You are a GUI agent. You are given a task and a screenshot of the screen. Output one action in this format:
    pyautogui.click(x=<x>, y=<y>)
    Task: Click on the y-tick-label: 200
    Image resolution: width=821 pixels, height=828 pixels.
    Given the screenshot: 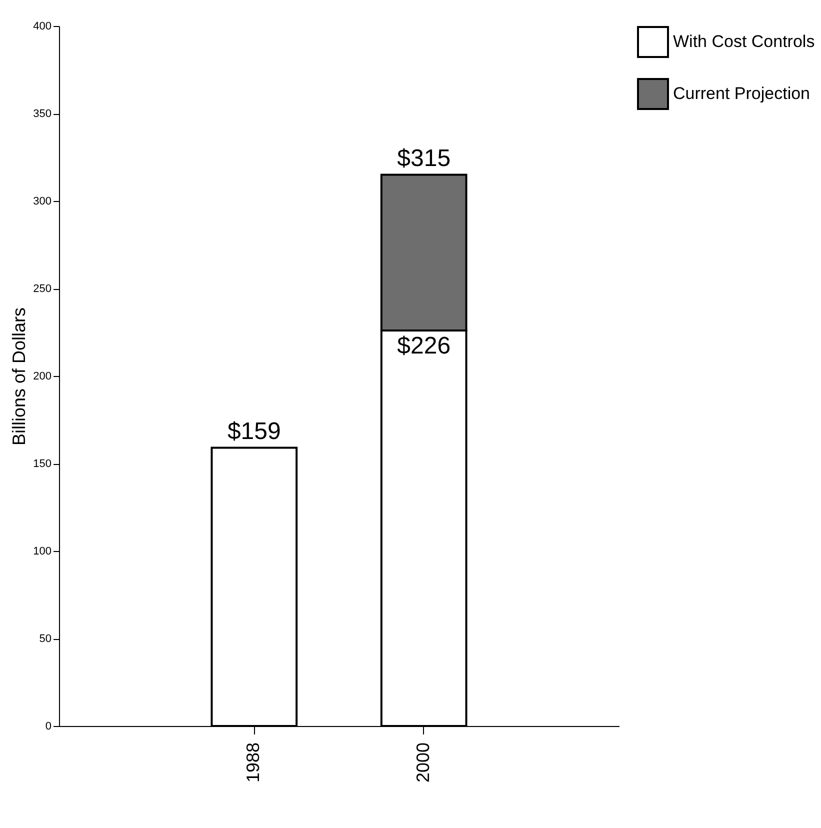 What is the action you would take?
    pyautogui.click(x=42, y=376)
    